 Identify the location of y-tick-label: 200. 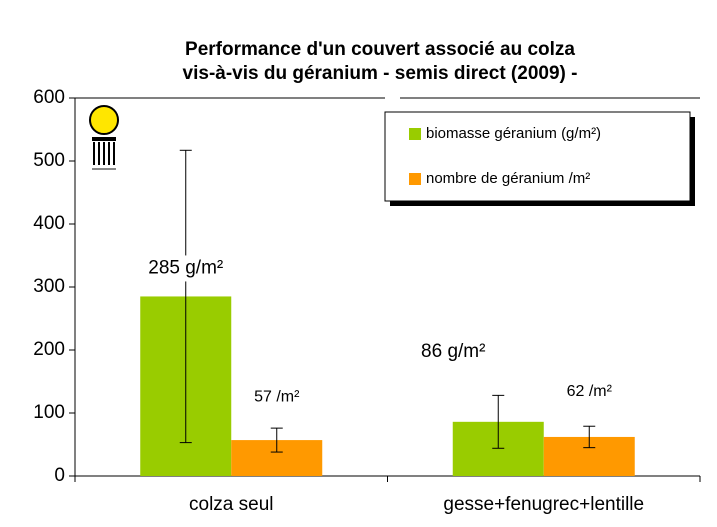
(49, 349).